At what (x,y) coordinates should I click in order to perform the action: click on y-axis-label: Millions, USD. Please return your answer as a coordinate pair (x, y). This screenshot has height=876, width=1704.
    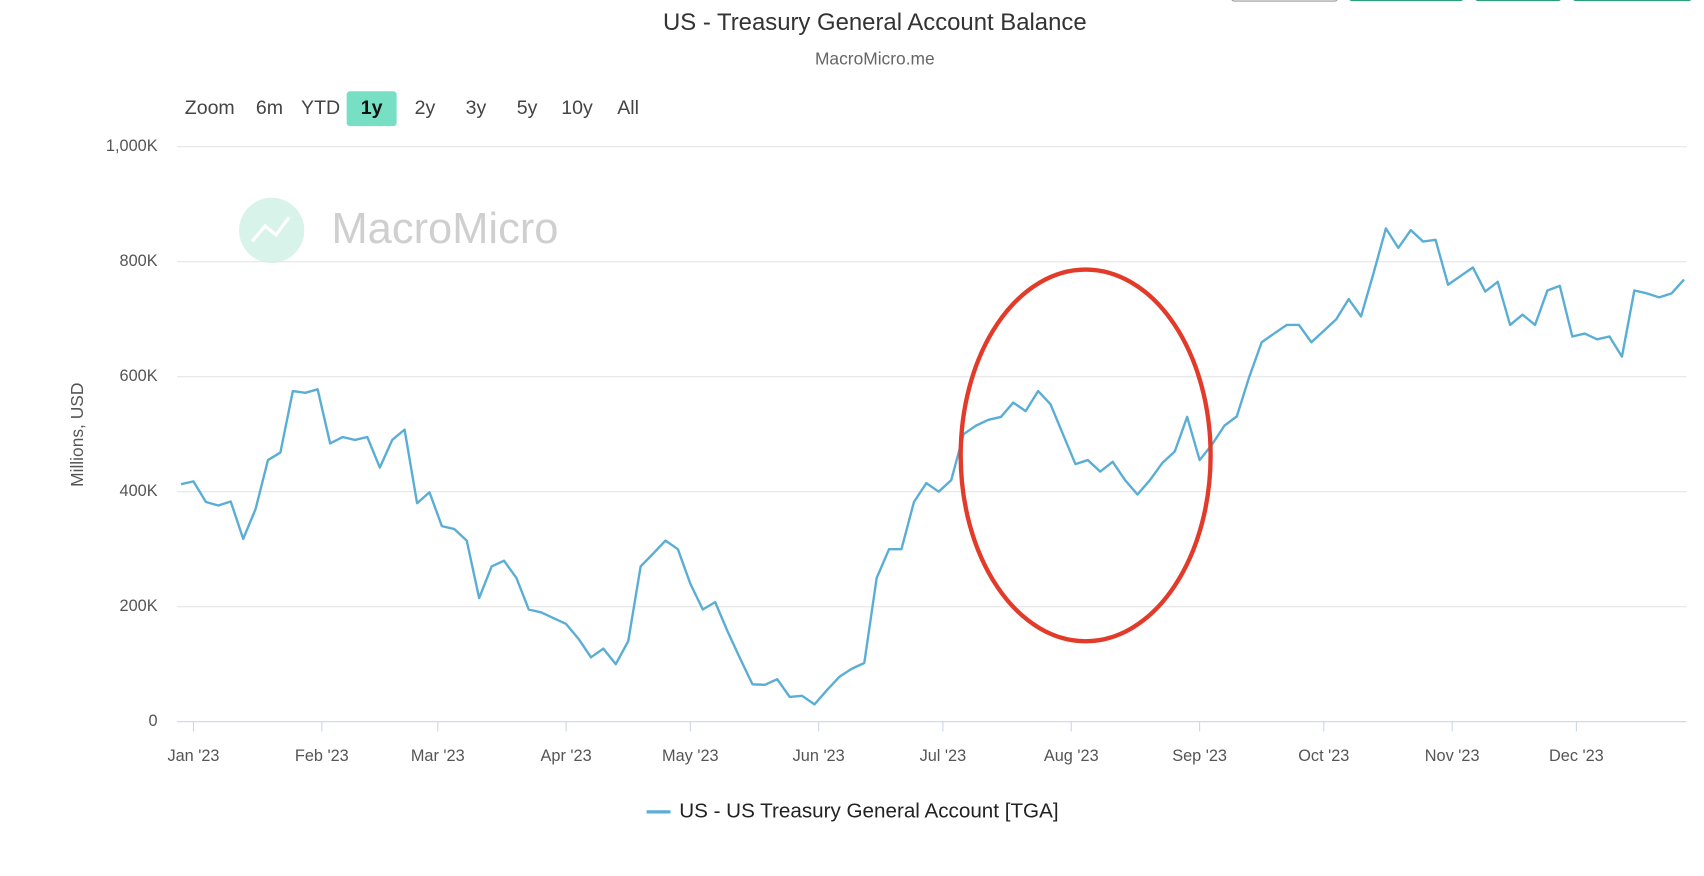
    Looking at the image, I should click on (77, 435).